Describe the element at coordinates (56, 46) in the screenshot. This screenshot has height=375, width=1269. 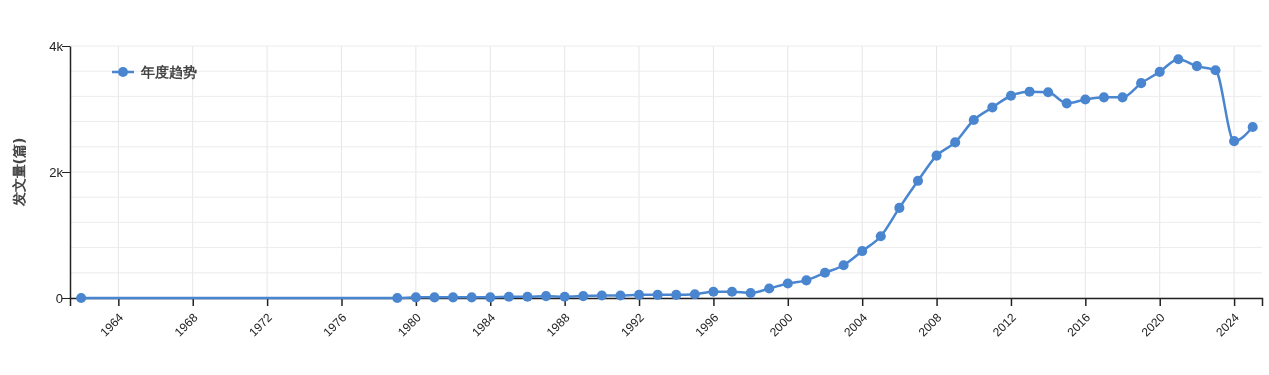
I see `y-tick-label: 4k` at that location.